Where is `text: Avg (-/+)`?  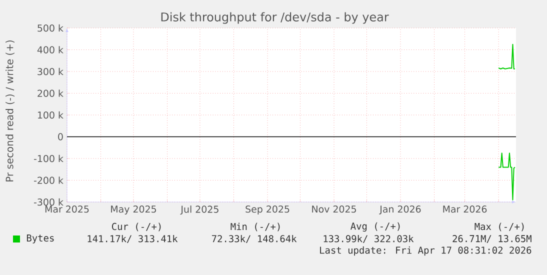 text: Avg (-/+) is located at coordinates (375, 227).